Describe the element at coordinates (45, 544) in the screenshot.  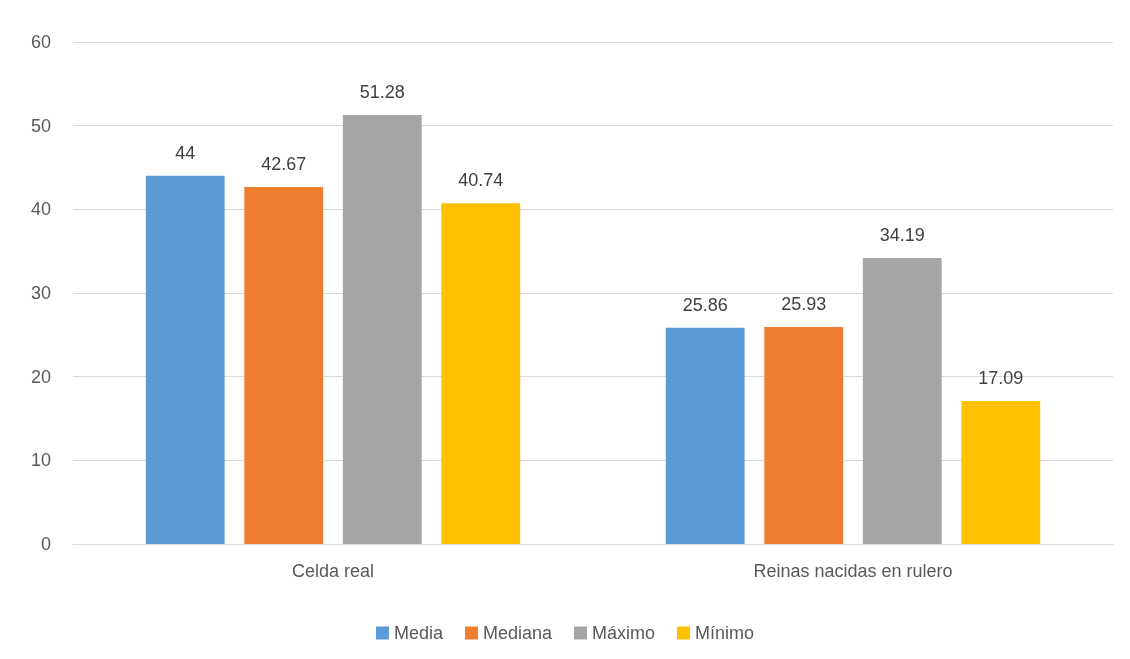
I see `y-tick-label: 0` at that location.